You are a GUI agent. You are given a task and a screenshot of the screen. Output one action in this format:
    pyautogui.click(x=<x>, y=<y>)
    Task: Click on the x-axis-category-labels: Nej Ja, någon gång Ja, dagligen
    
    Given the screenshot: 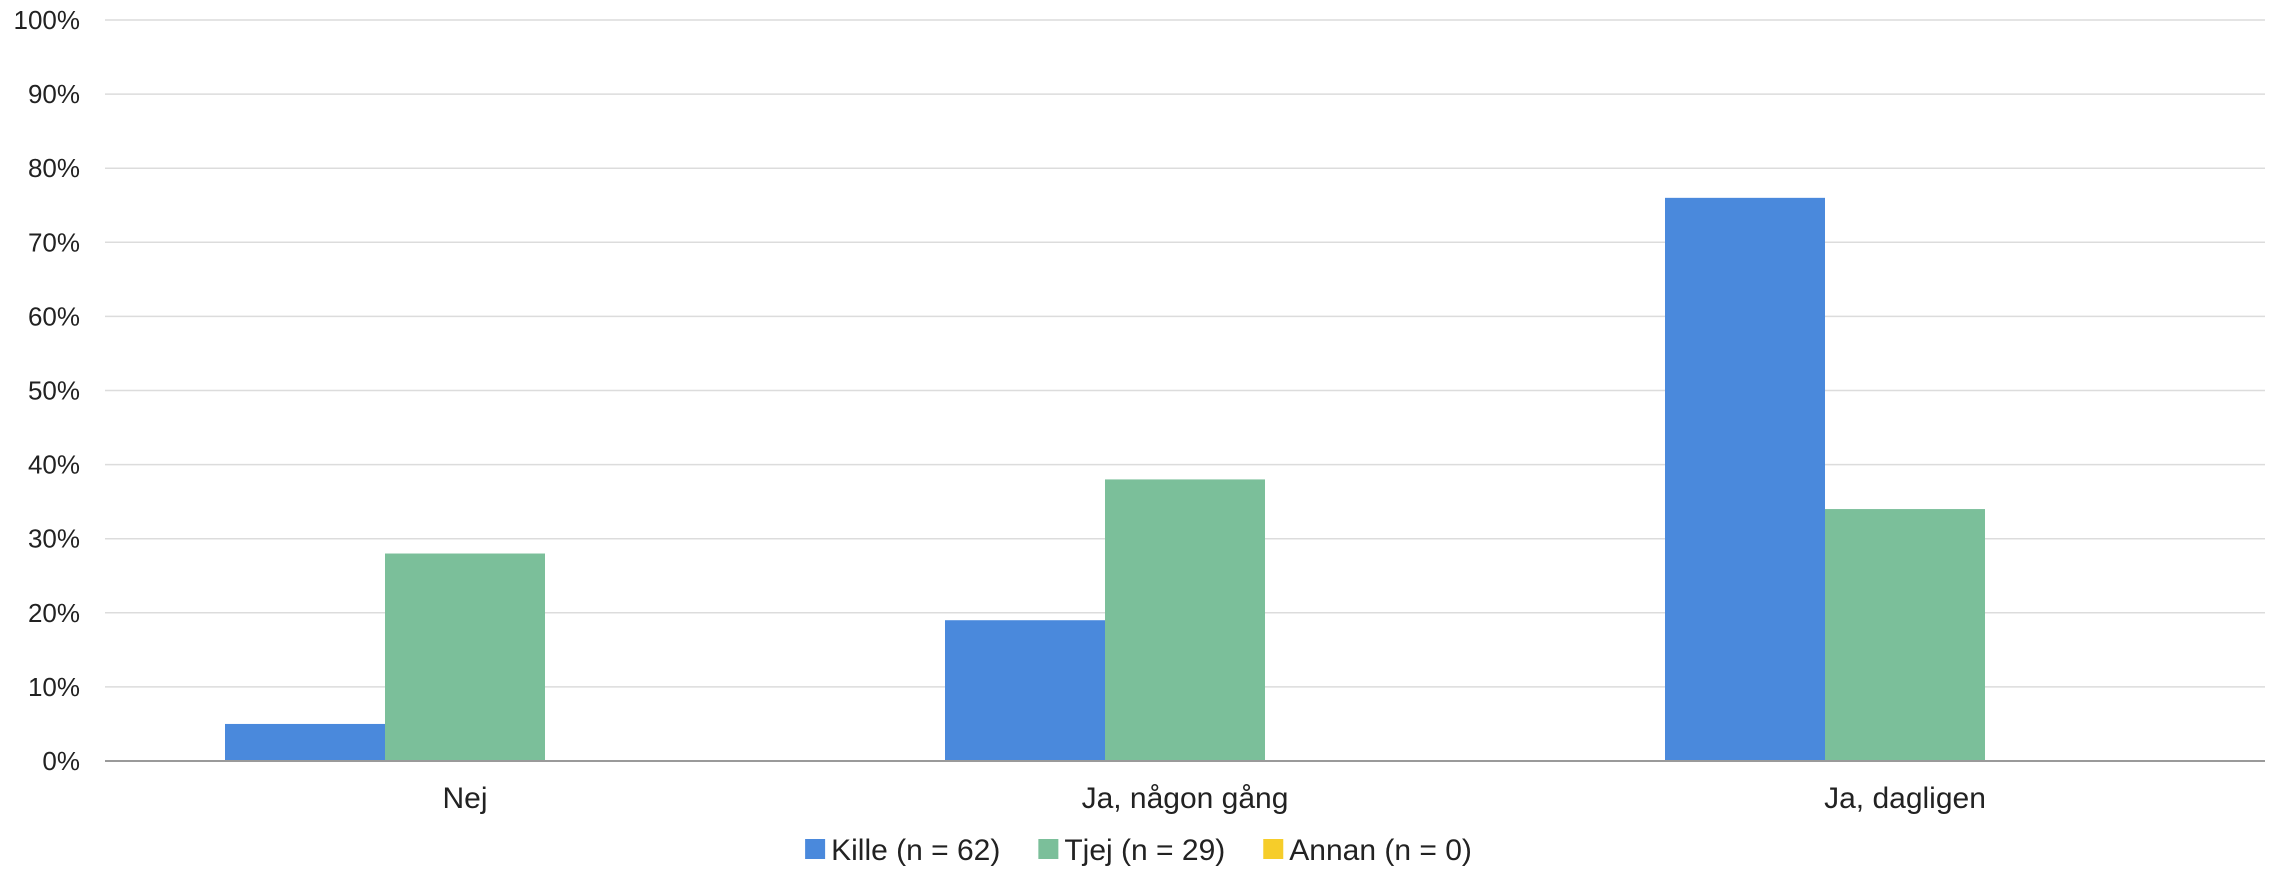 What is the action you would take?
    pyautogui.click(x=1213, y=798)
    